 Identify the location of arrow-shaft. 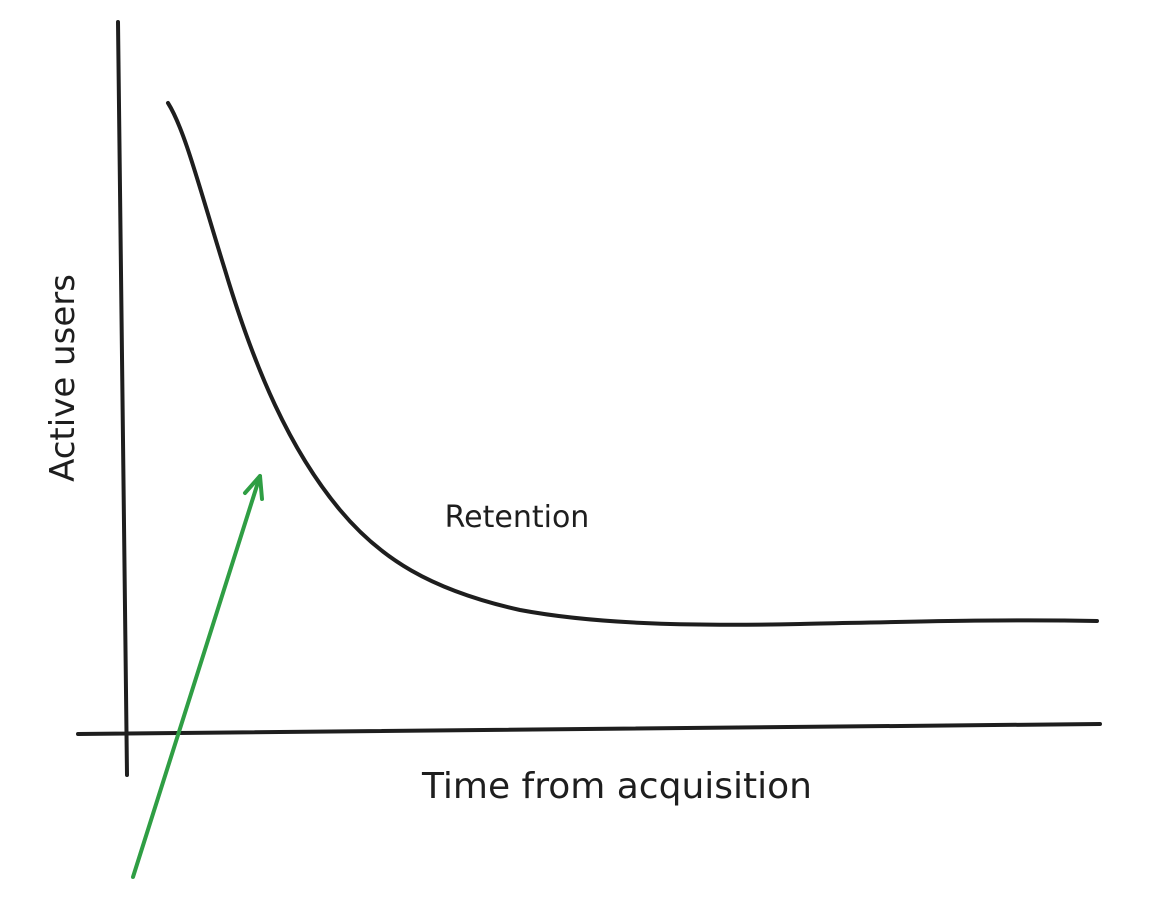
(196, 676).